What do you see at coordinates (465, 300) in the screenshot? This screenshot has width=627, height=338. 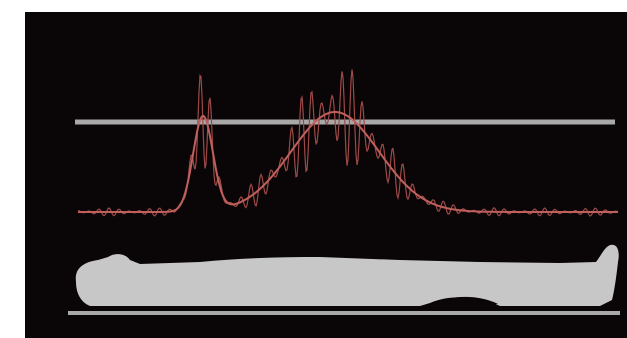 I see `body-shadow` at bounding box center [465, 300].